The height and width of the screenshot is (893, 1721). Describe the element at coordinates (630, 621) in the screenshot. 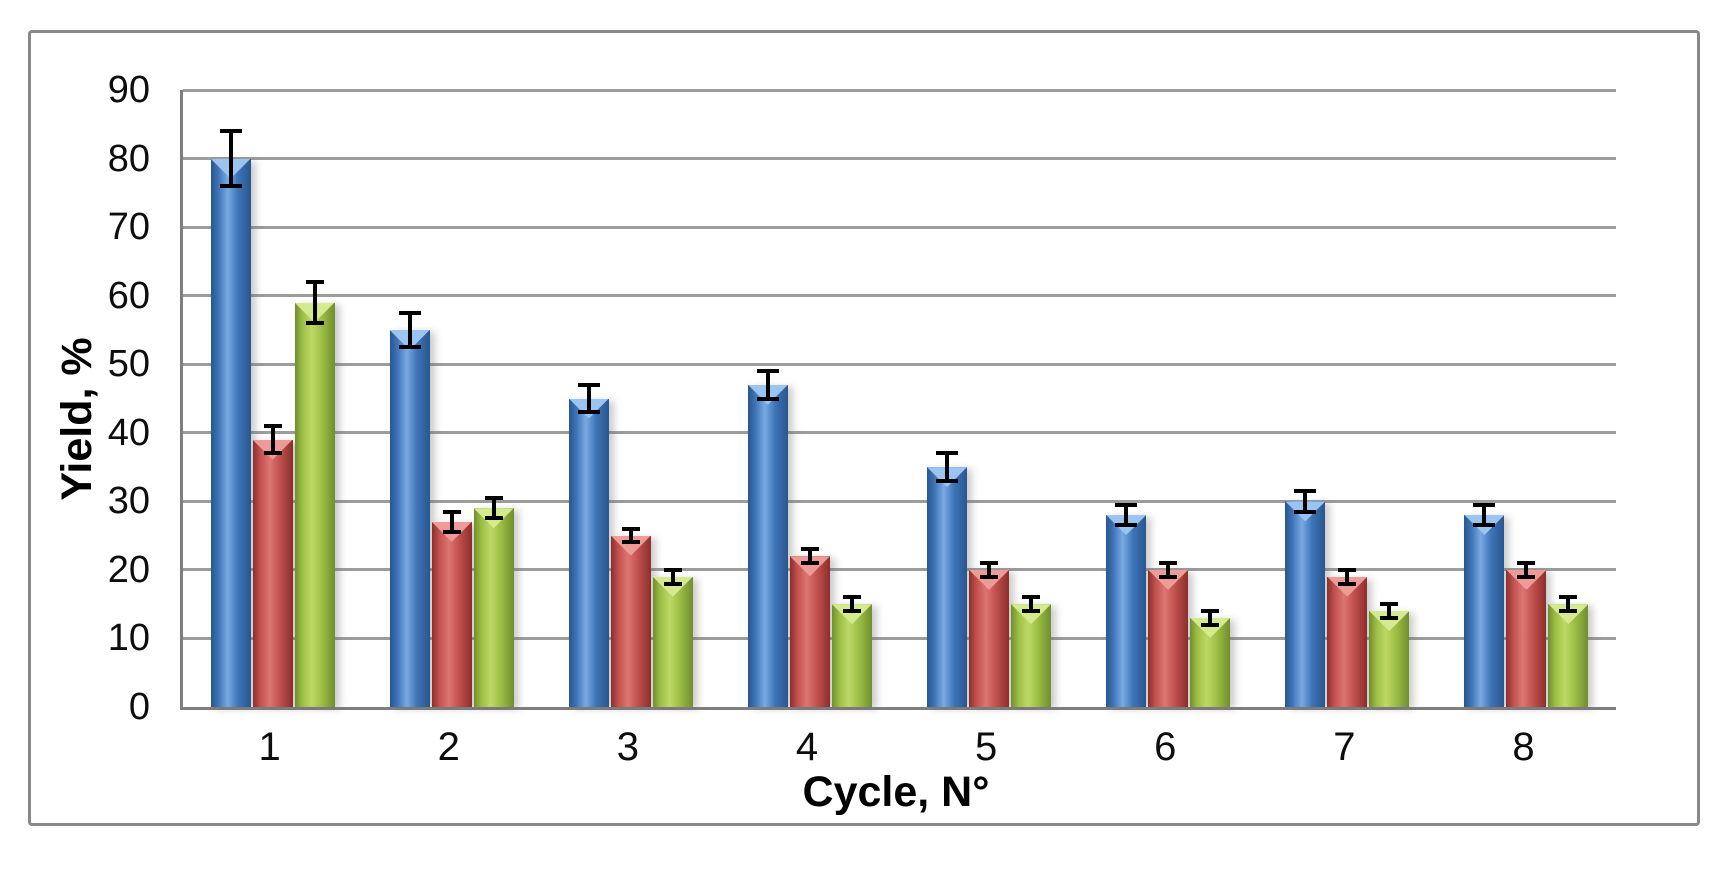

I see `bar-cycle3-series2` at that location.